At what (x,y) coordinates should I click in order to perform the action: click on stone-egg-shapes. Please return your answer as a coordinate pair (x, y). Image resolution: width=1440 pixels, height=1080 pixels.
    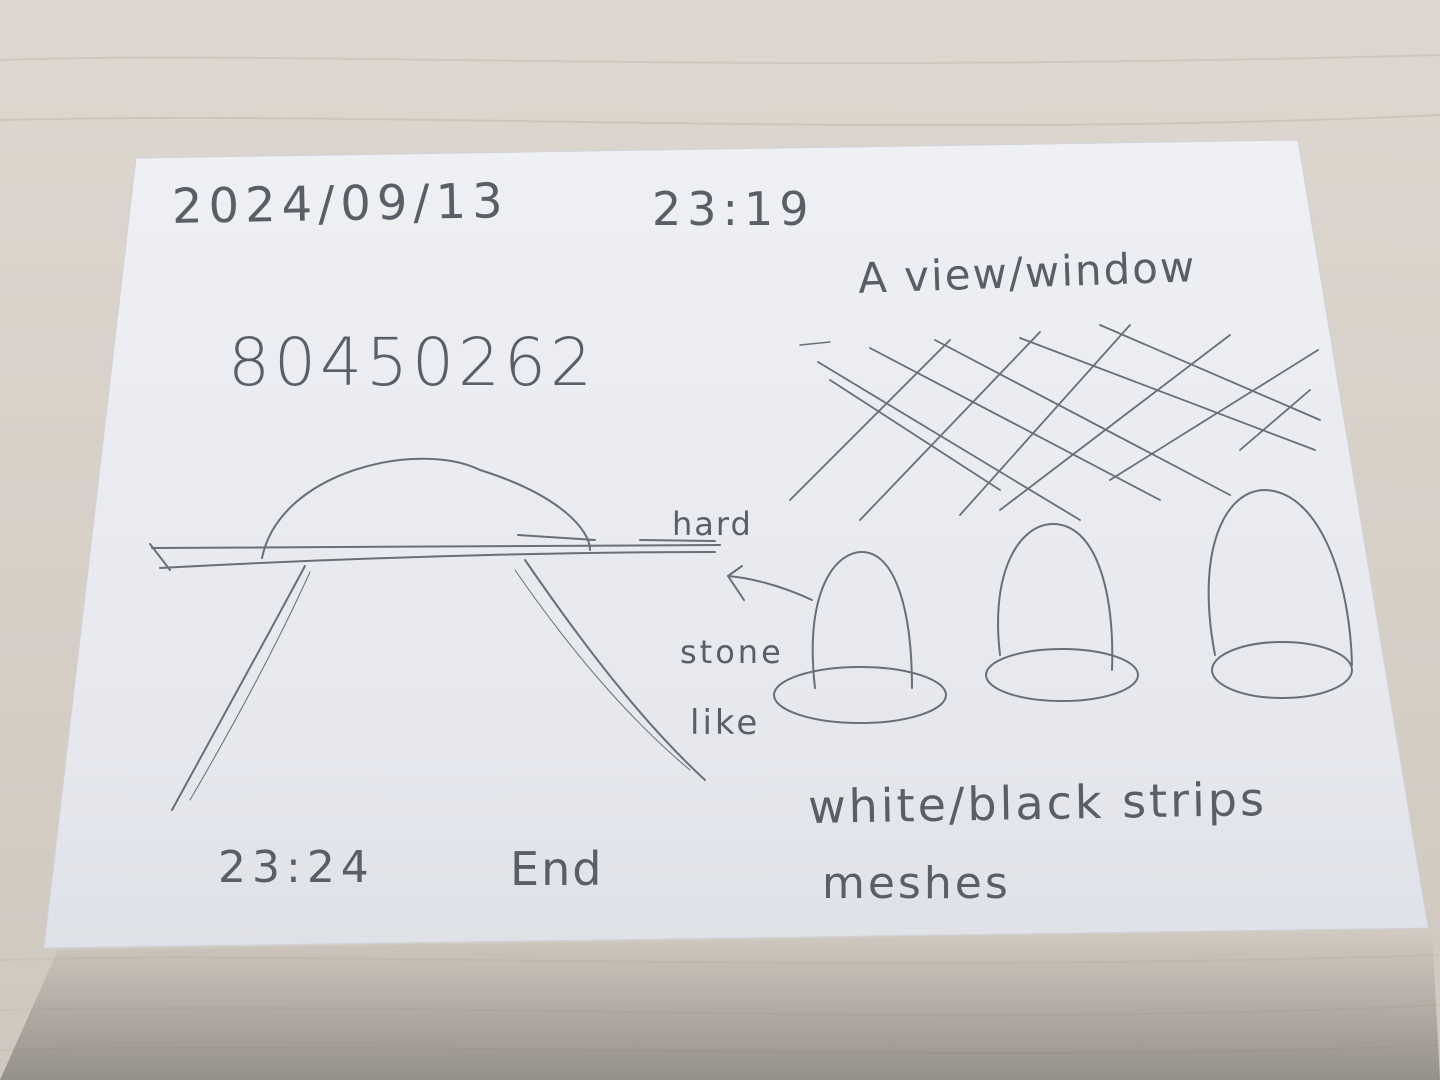
    Looking at the image, I should click on (1063, 606).